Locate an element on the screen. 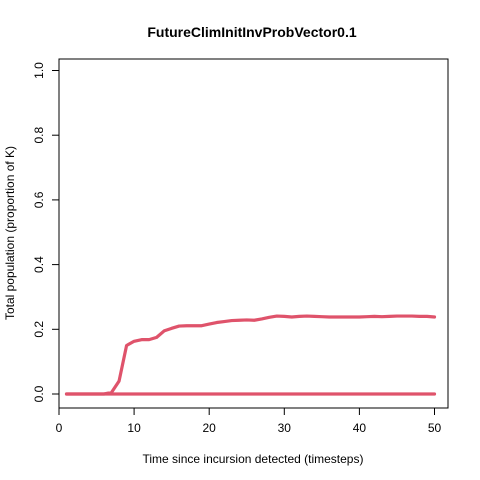 The width and height of the screenshot is (480, 480). y-tick-label: 0.4 is located at coordinates (39, 264).